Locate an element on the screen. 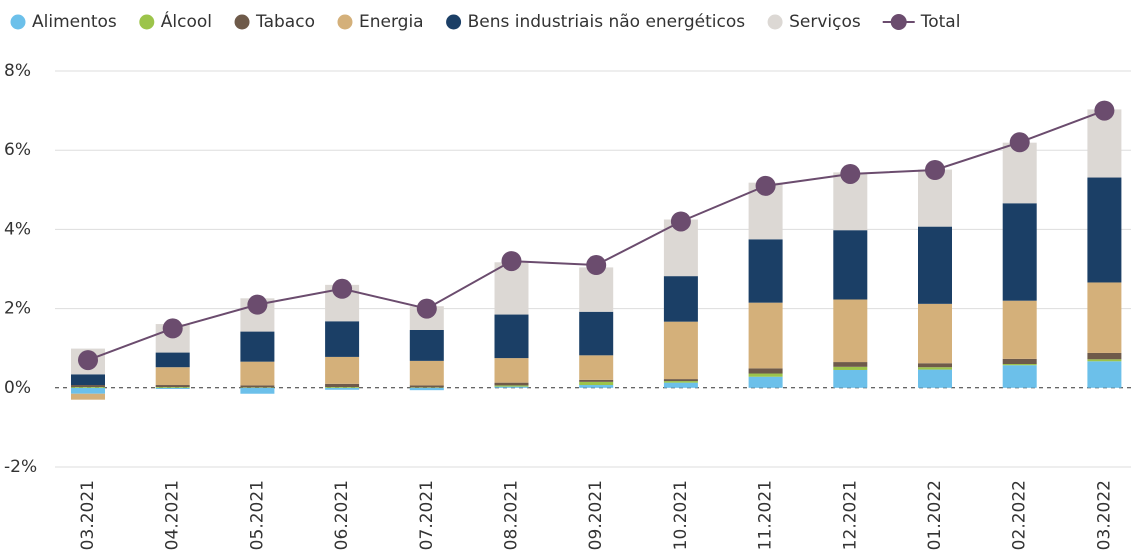  x-tick-label: 03.2022 is located at coordinates (1104, 515).